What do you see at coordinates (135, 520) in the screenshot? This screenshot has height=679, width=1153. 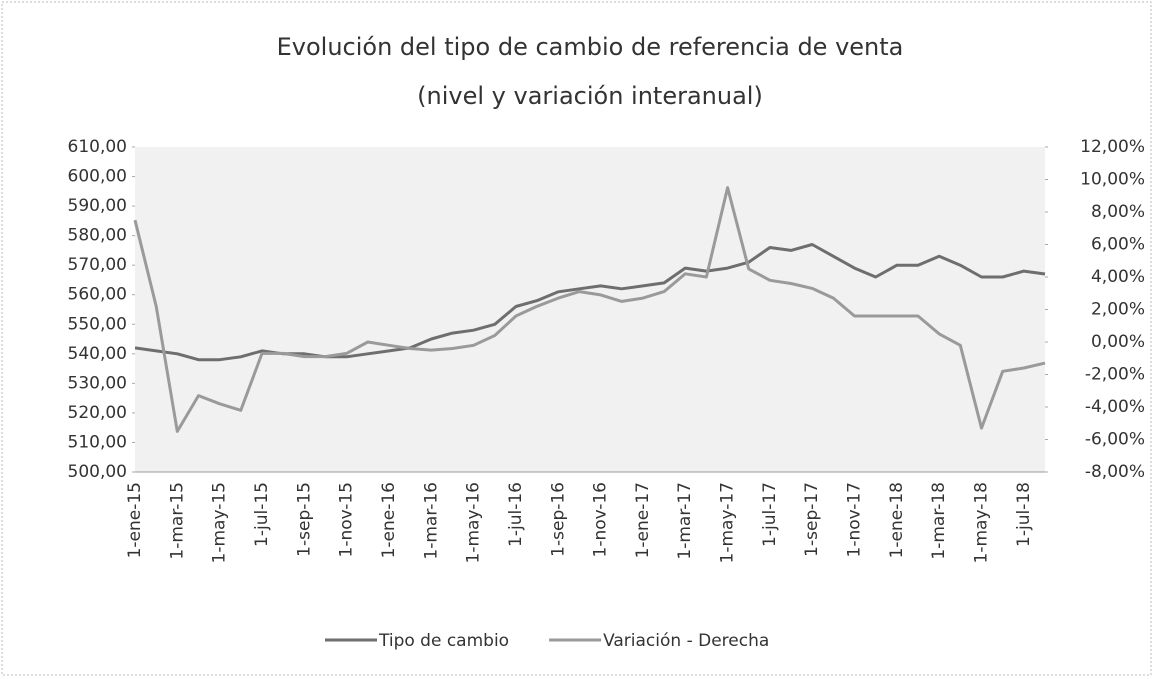 I see `x-tick-label: 1-ene-15` at bounding box center [135, 520].